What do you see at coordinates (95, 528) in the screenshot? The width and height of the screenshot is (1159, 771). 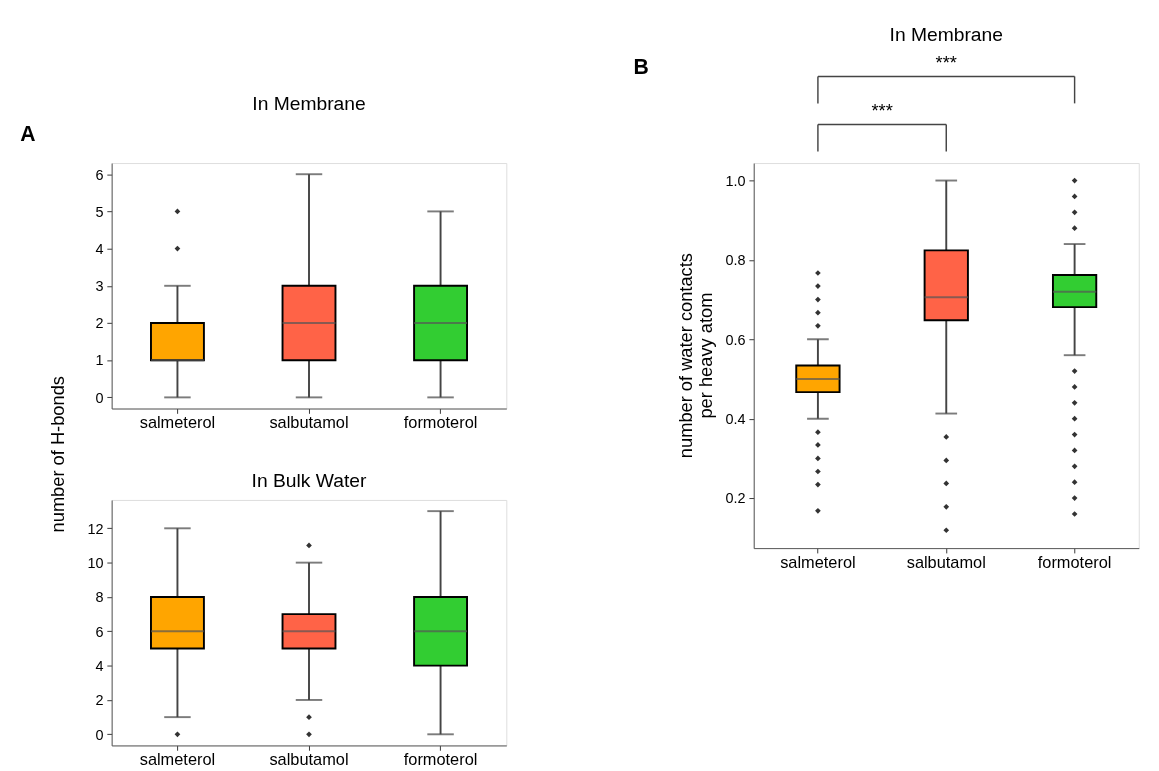 I see `y-tick-label: 12` at bounding box center [95, 528].